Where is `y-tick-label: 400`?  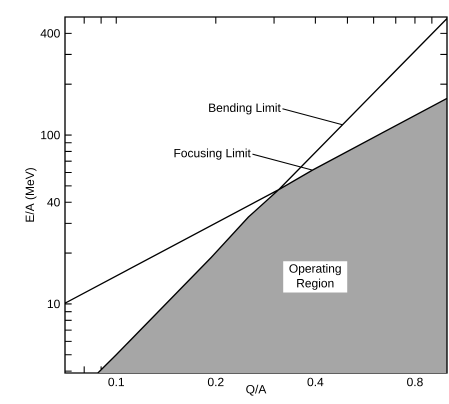
y-tick-label: 400 is located at coordinates (50, 33).